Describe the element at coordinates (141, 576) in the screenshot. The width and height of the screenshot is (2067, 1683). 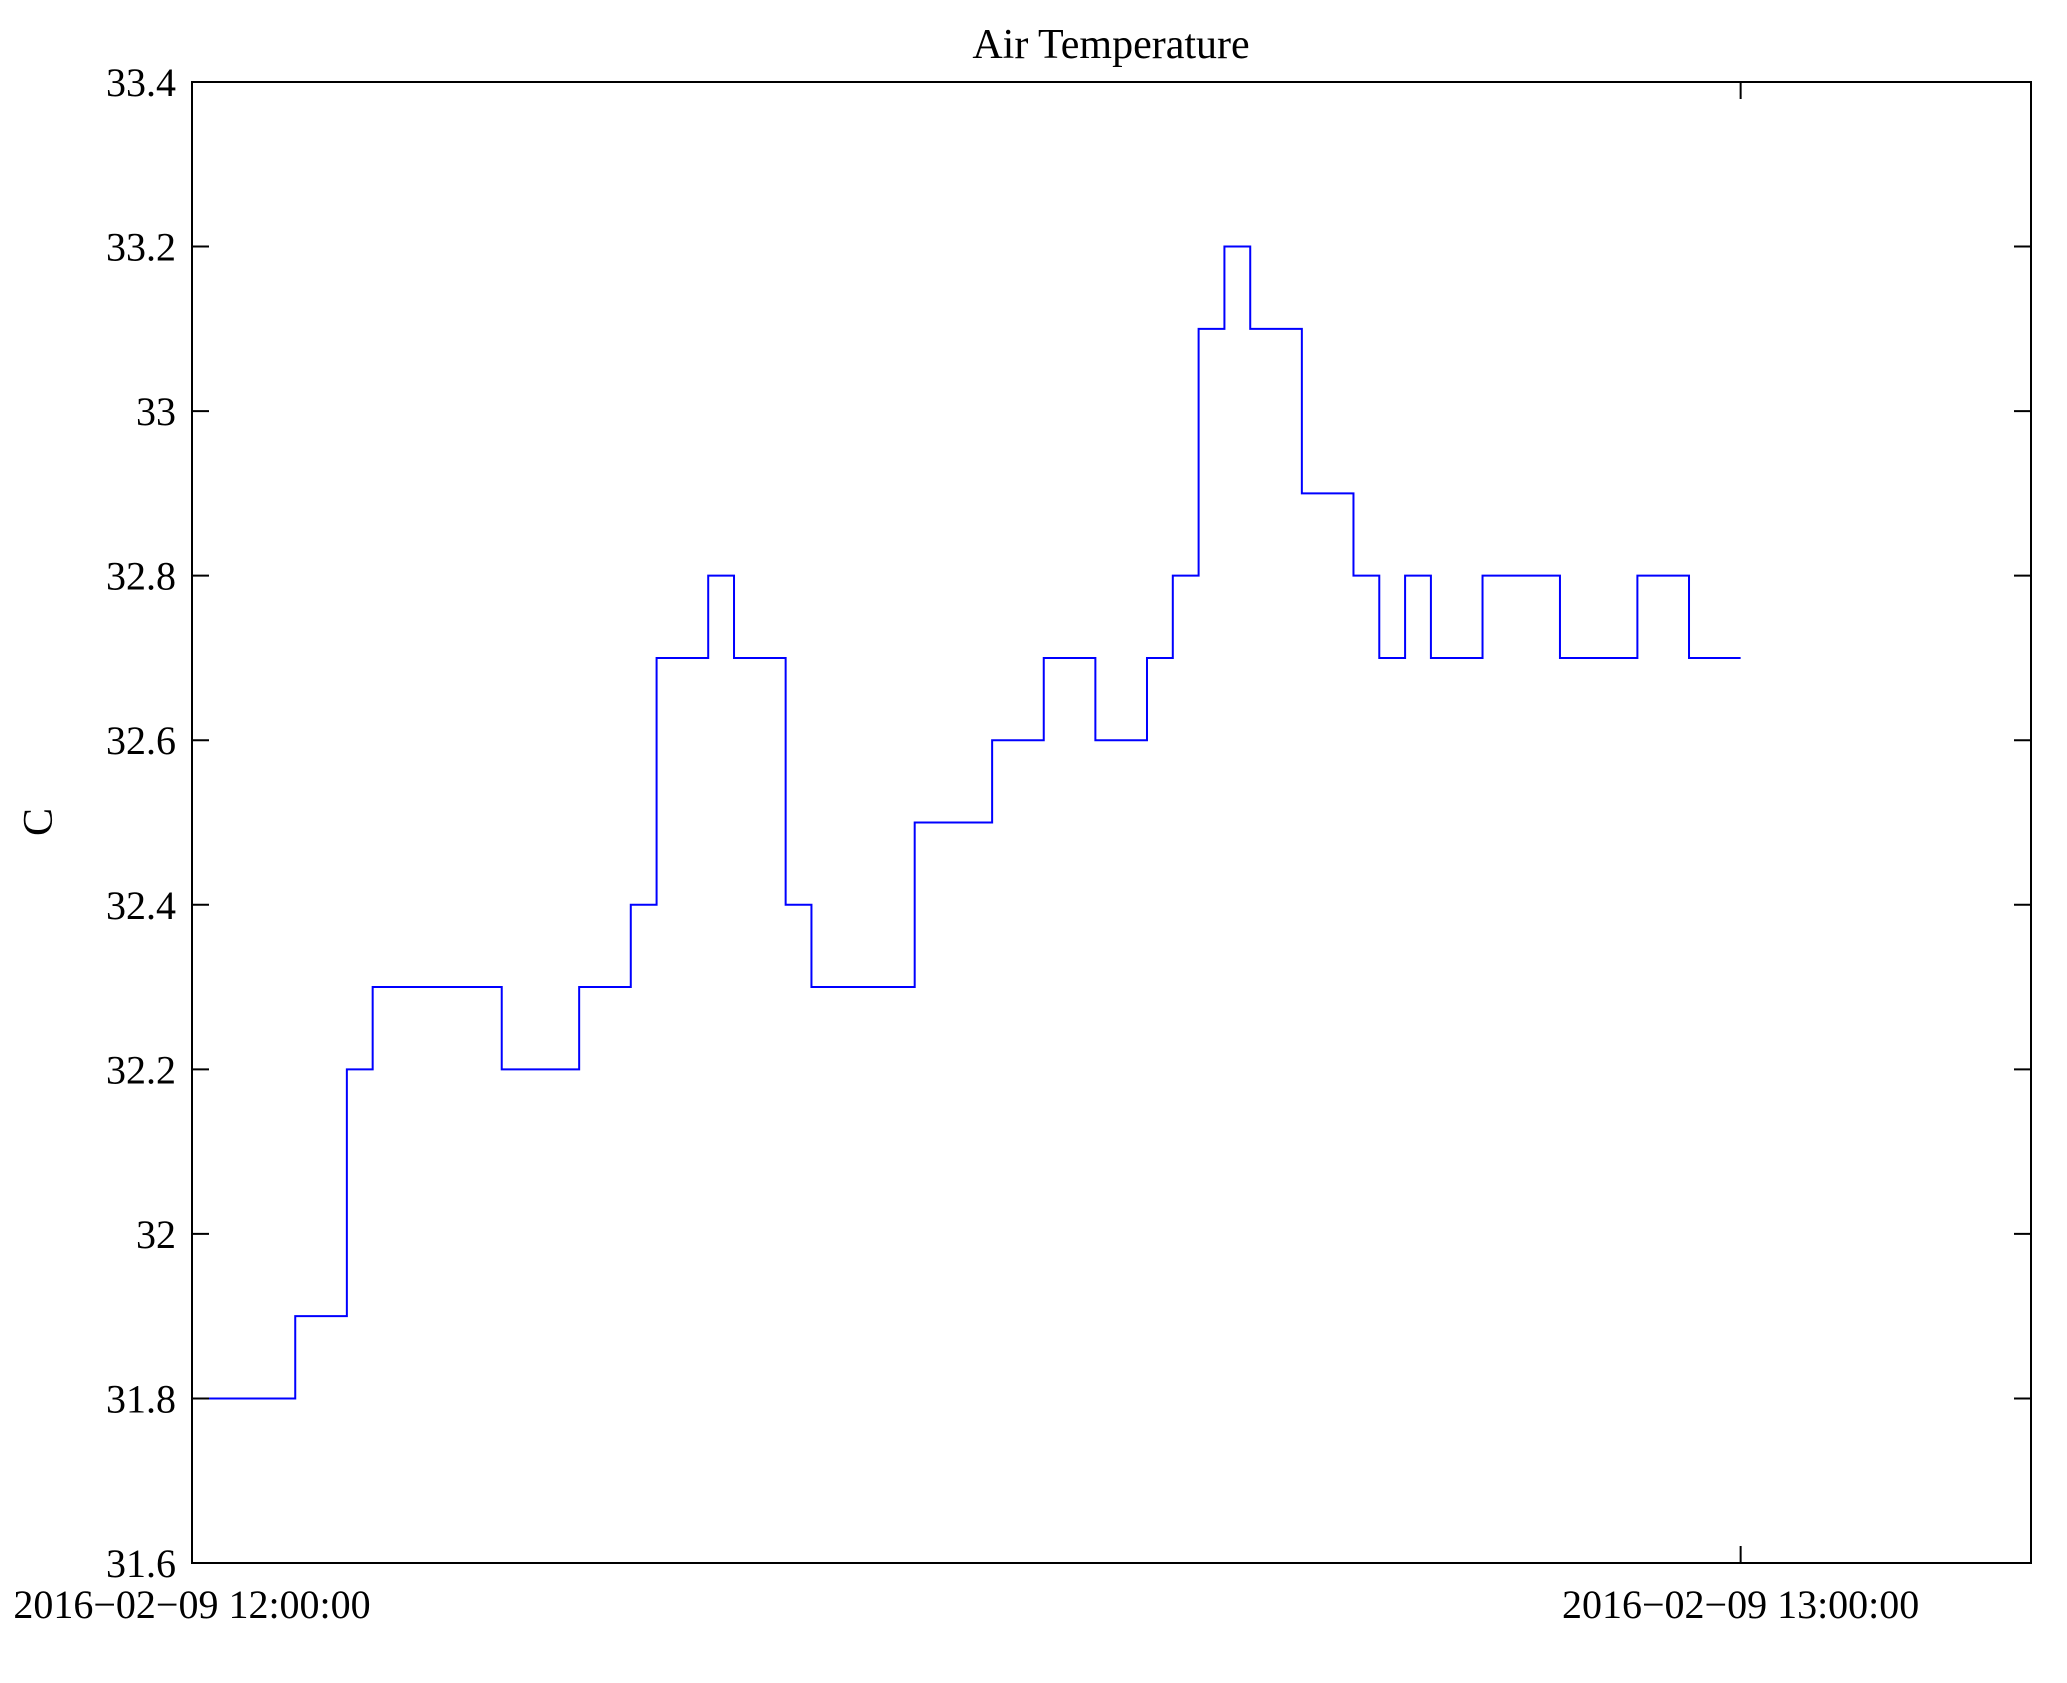
I see `y-tick-label: 32.8` at that location.